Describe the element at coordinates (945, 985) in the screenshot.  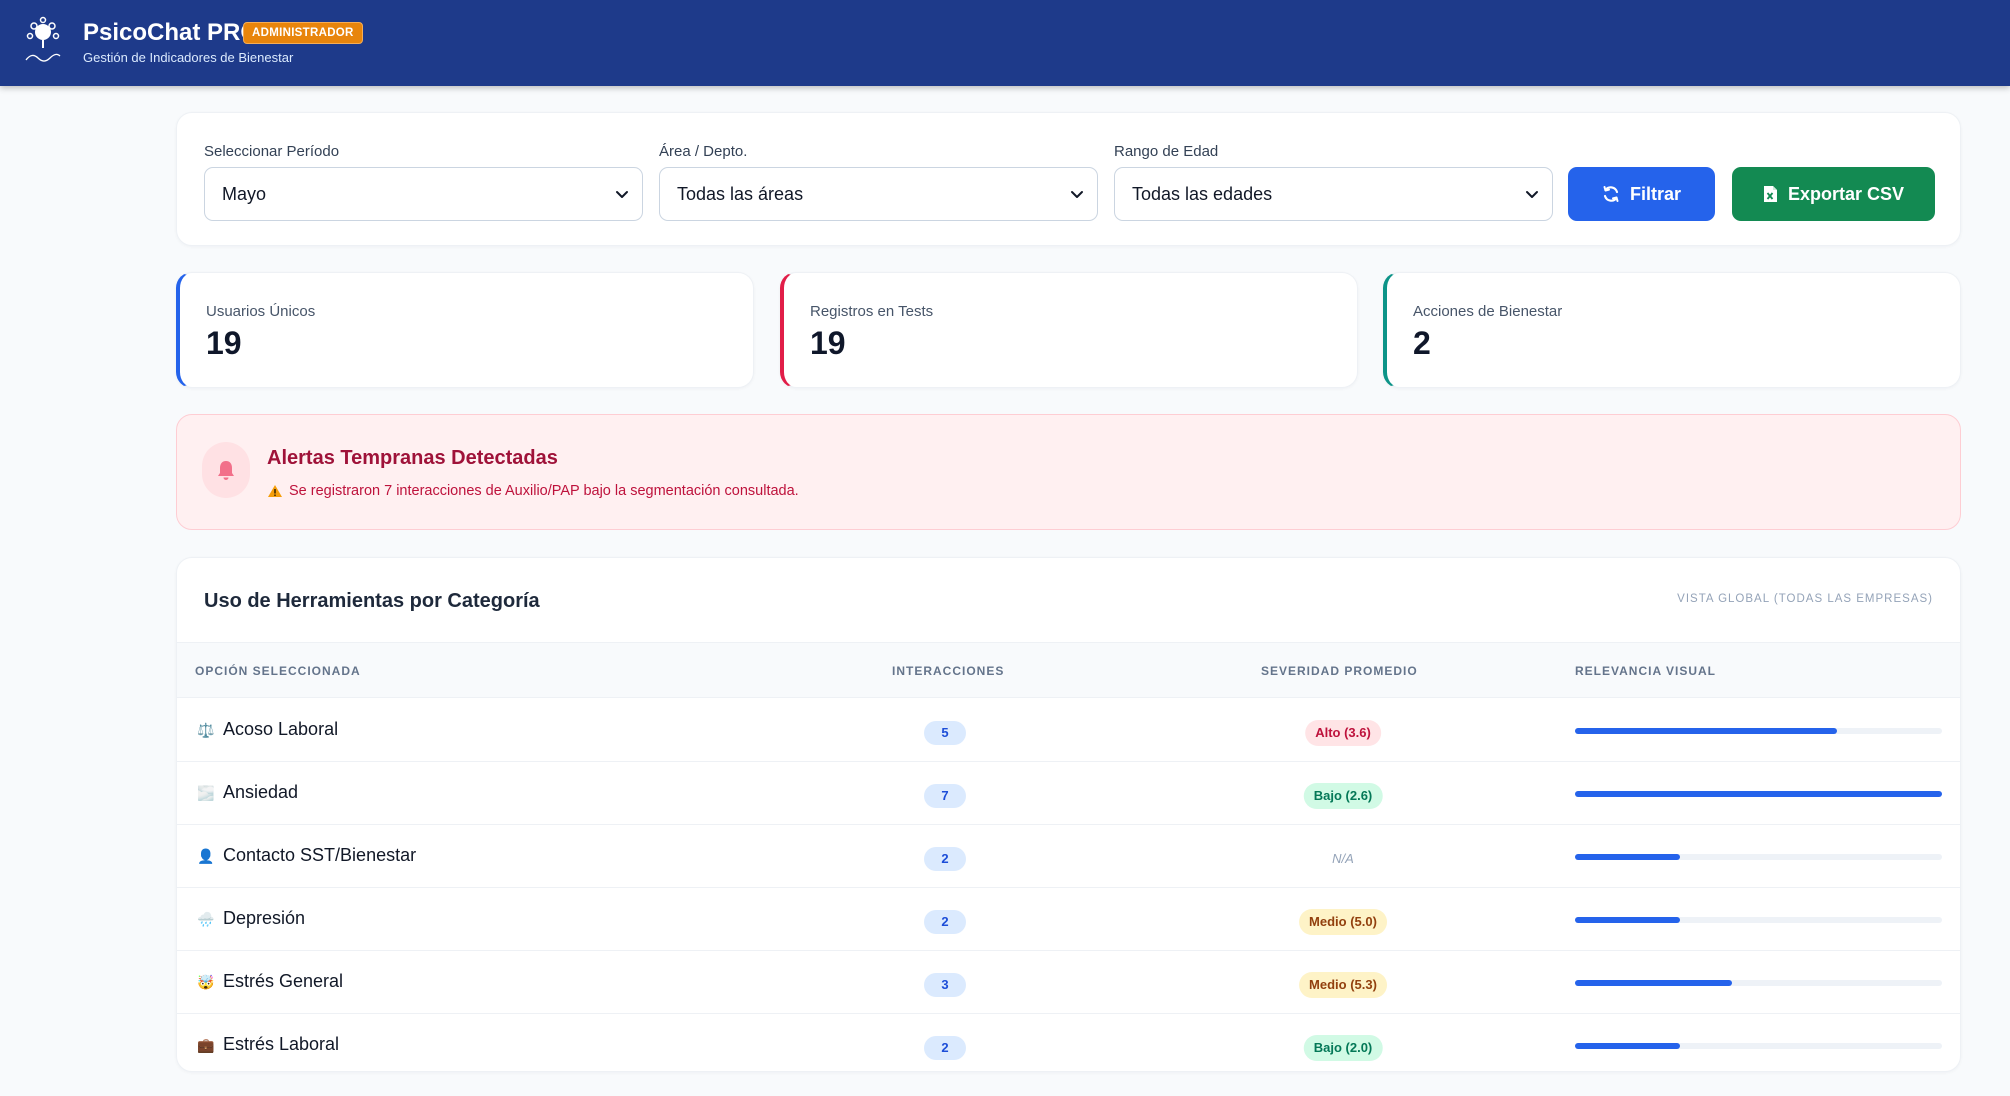
I see `interactions-count-badge: 3` at that location.